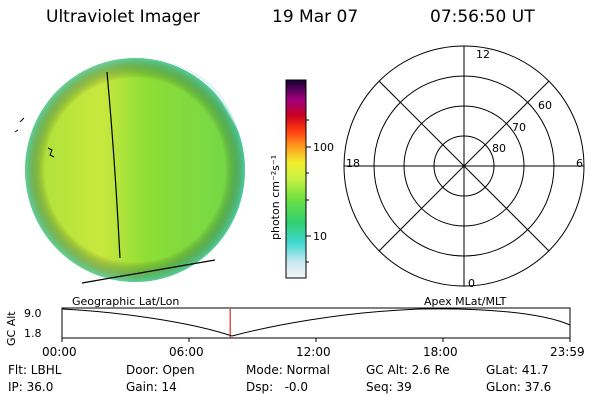 The image size is (600, 400). I want to click on colorbar-tick-10: 10, so click(320, 236).